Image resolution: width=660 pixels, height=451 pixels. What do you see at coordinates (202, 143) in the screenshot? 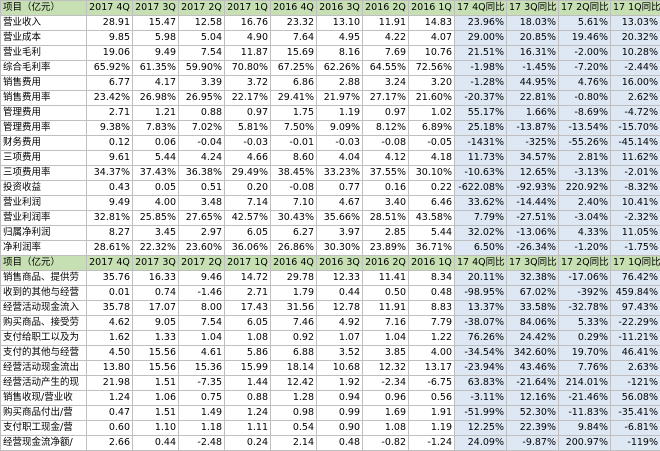
I see `table-cell: -0.04` at bounding box center [202, 143].